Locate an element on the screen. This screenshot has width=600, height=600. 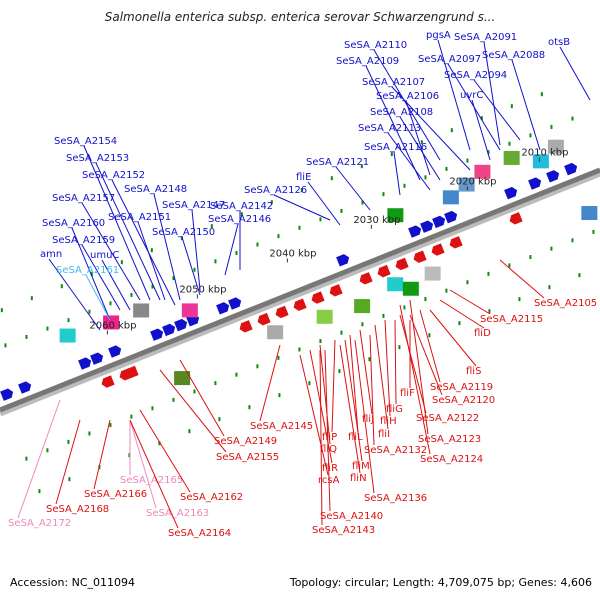
forward-gene-label: SeSA_A2153 is located at coordinates (97, 158).